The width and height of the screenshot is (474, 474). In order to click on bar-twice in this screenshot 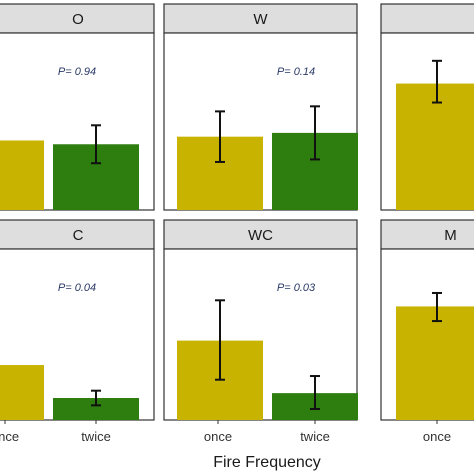, I will do `click(96, 409)`.